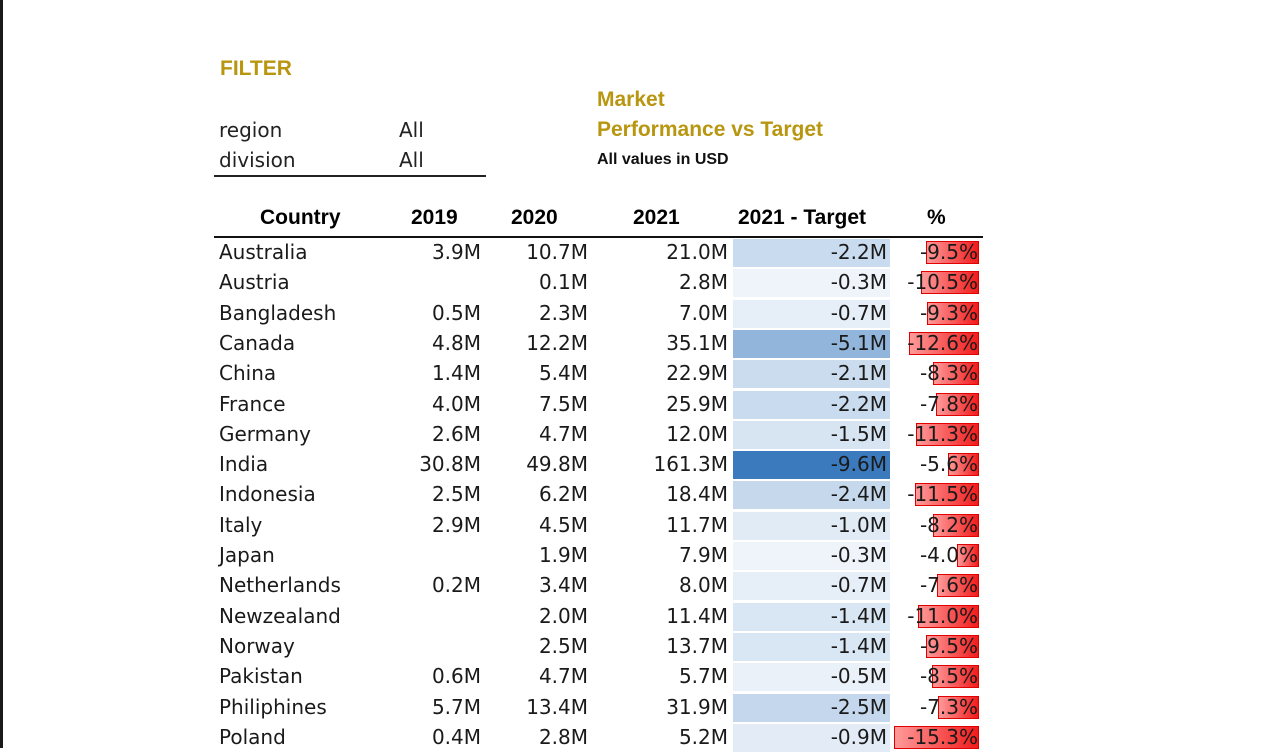 This screenshot has height=753, width=1276. I want to click on table-row: Poland 0.4M 2.8M 5.2M -0.9M -15.3%, so click(500, 738).